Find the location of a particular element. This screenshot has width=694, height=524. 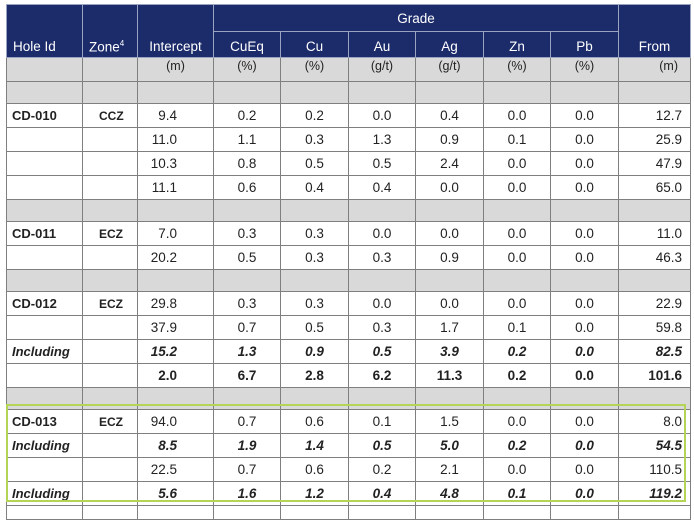

cell-cueq: 6.7 is located at coordinates (247, 375).